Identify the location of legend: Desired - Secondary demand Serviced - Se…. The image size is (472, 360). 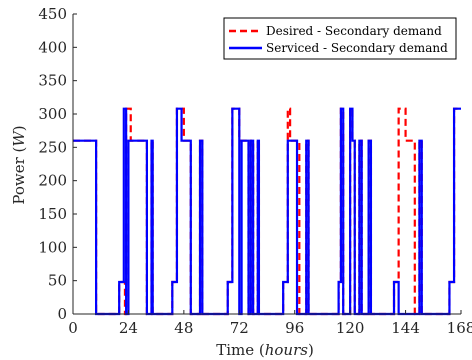
(340, 38).